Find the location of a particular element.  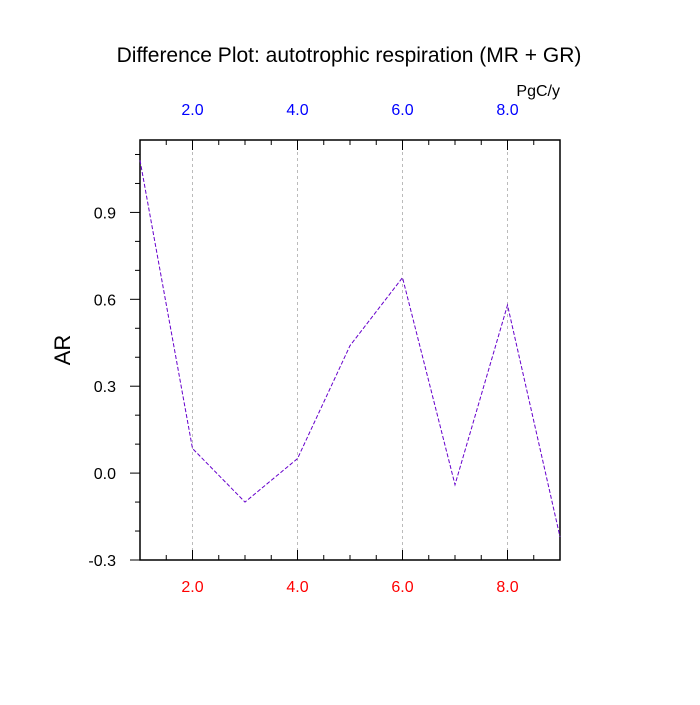

units-label: PgC/y is located at coordinates (538, 91).